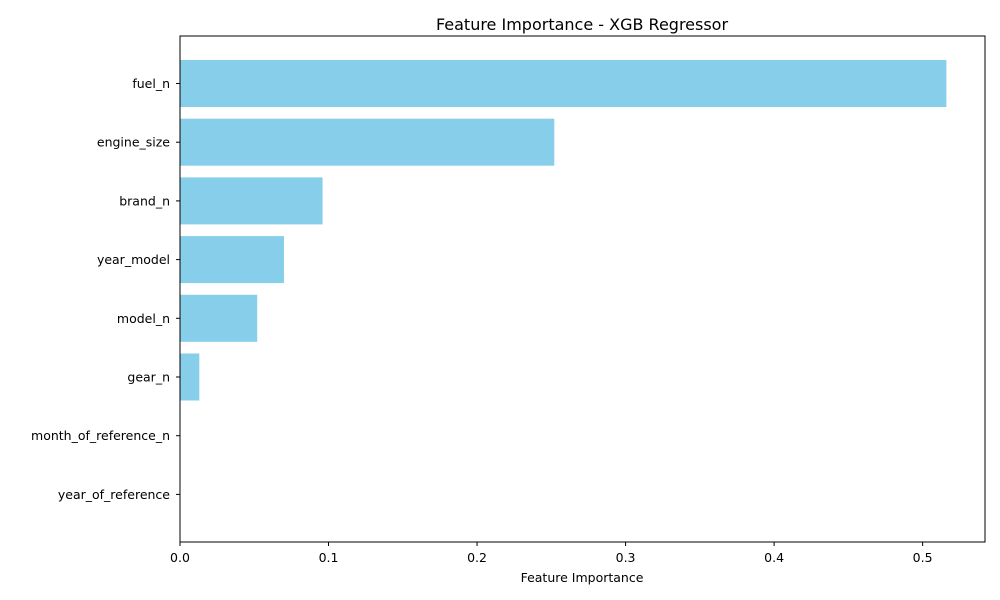  I want to click on x-tick-label: 0.4, so click(774, 557).